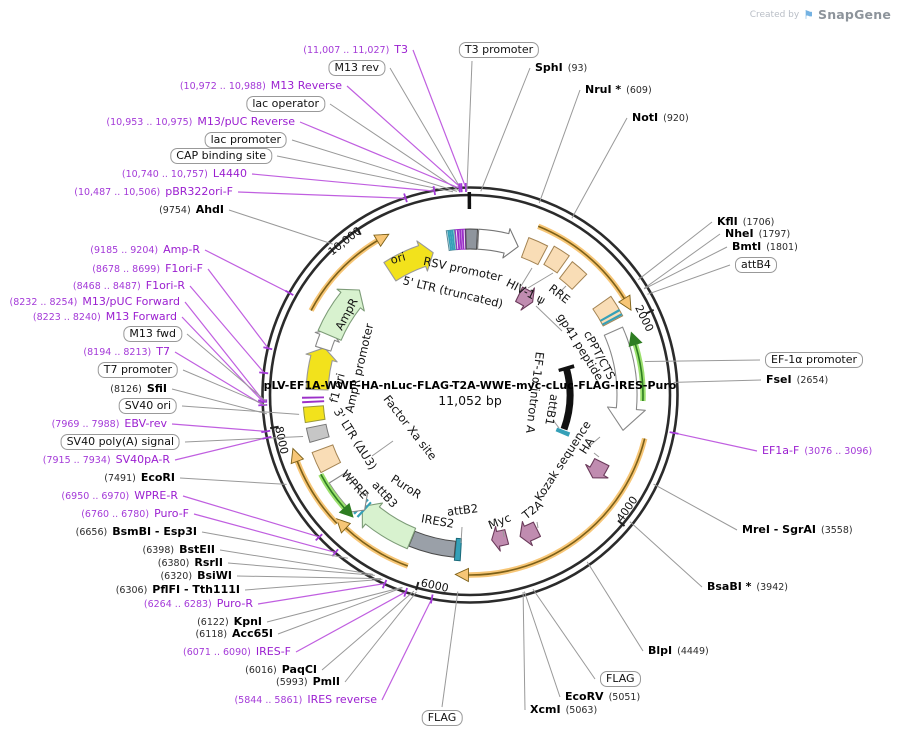 The width and height of the screenshot is (899, 735). What do you see at coordinates (356, 68) in the screenshot?
I see `label-m13-rev: M13 rev` at bounding box center [356, 68].